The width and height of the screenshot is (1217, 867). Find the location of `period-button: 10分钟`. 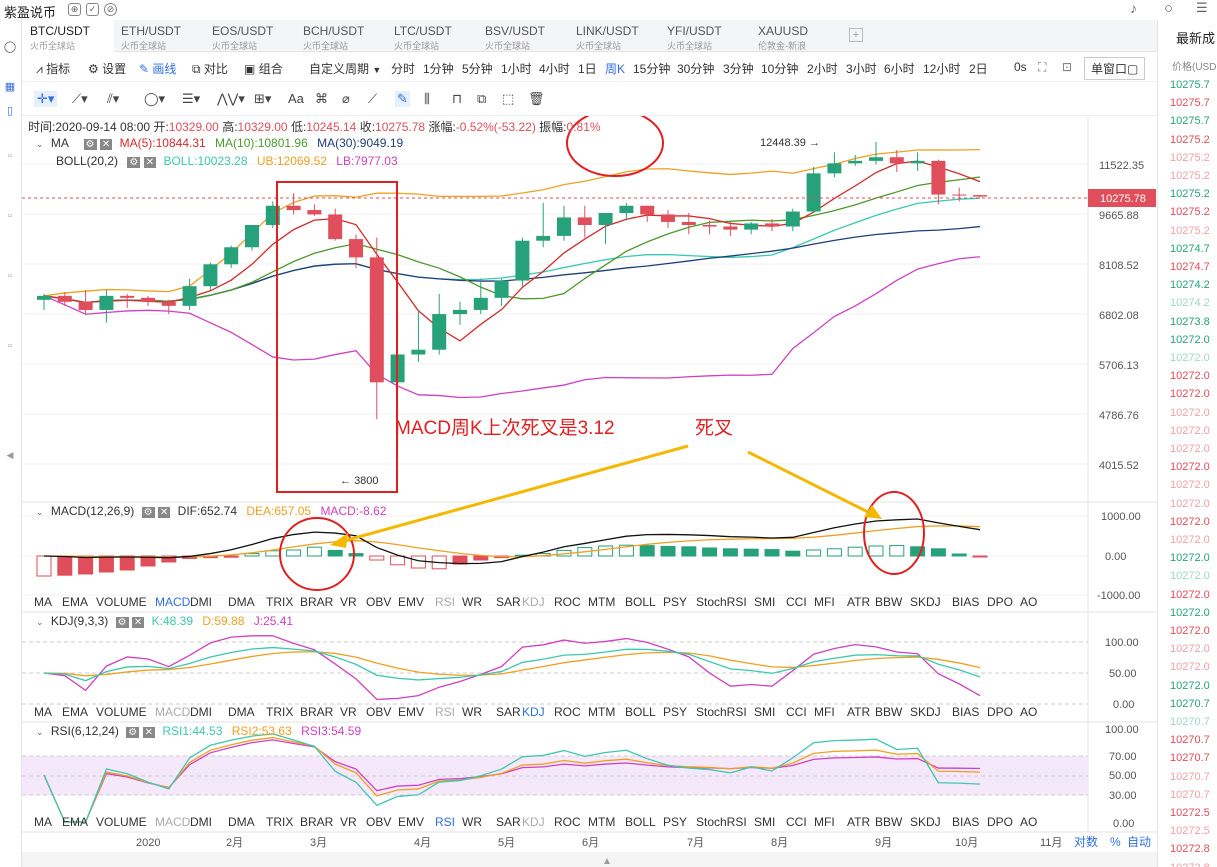

period-button: 10分钟 is located at coordinates (780, 69).